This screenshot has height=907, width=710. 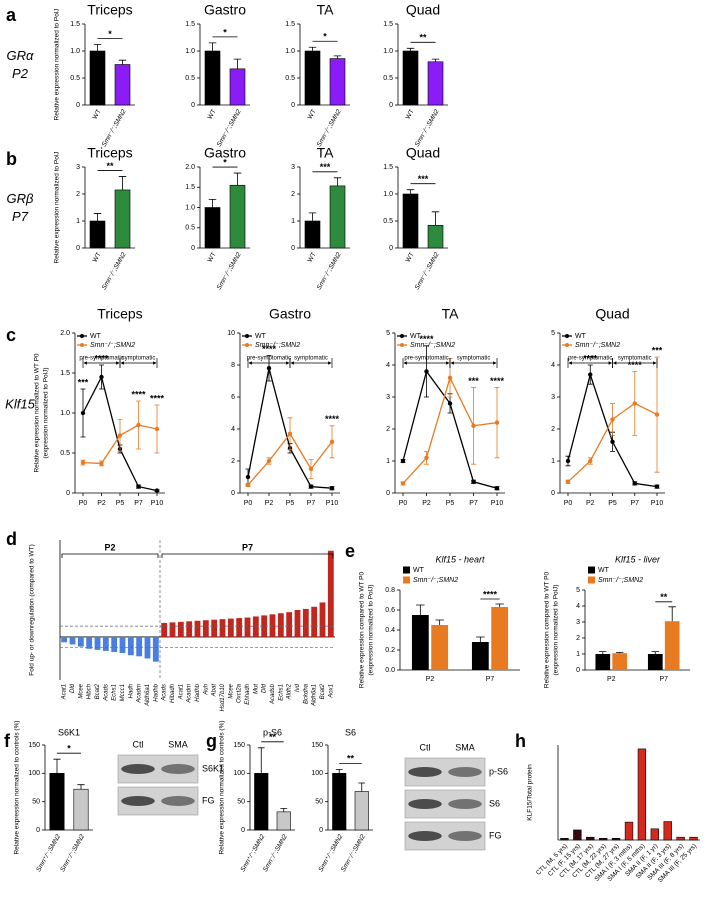 What do you see at coordinates (388, 461) in the screenshot?
I see `y-tick-label: 1` at bounding box center [388, 461].